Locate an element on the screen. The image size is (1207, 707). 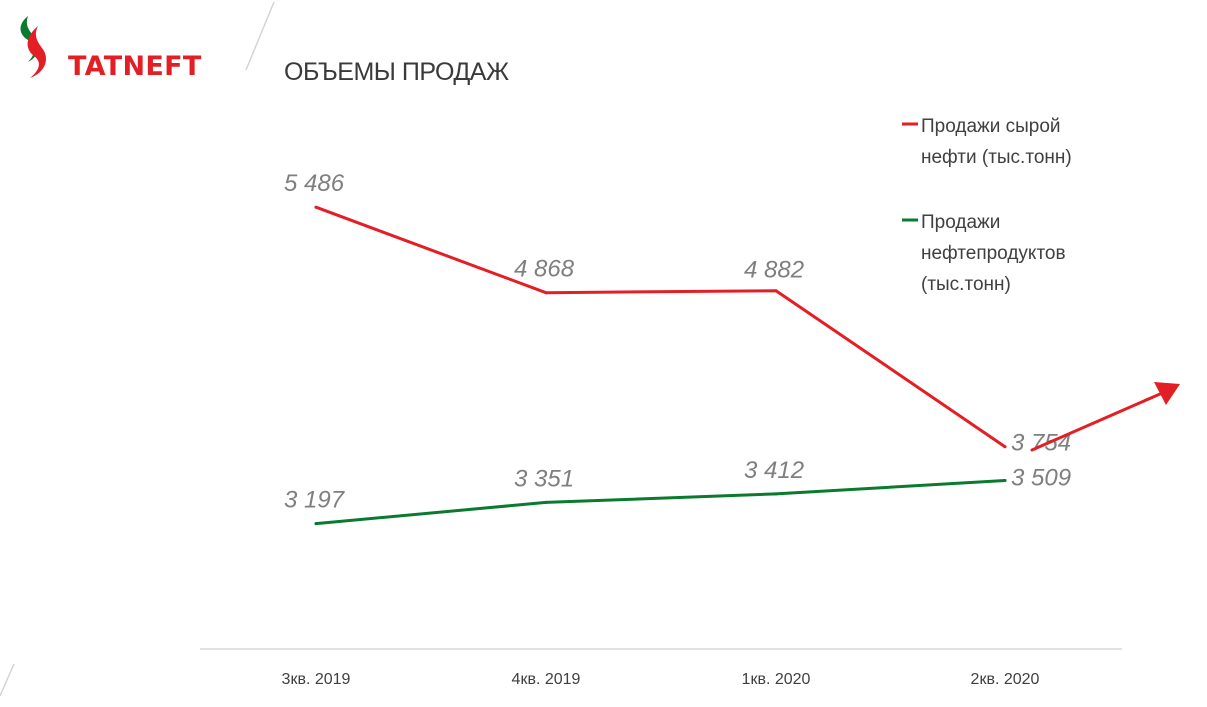
data-label: 4 868 is located at coordinates (544, 269).